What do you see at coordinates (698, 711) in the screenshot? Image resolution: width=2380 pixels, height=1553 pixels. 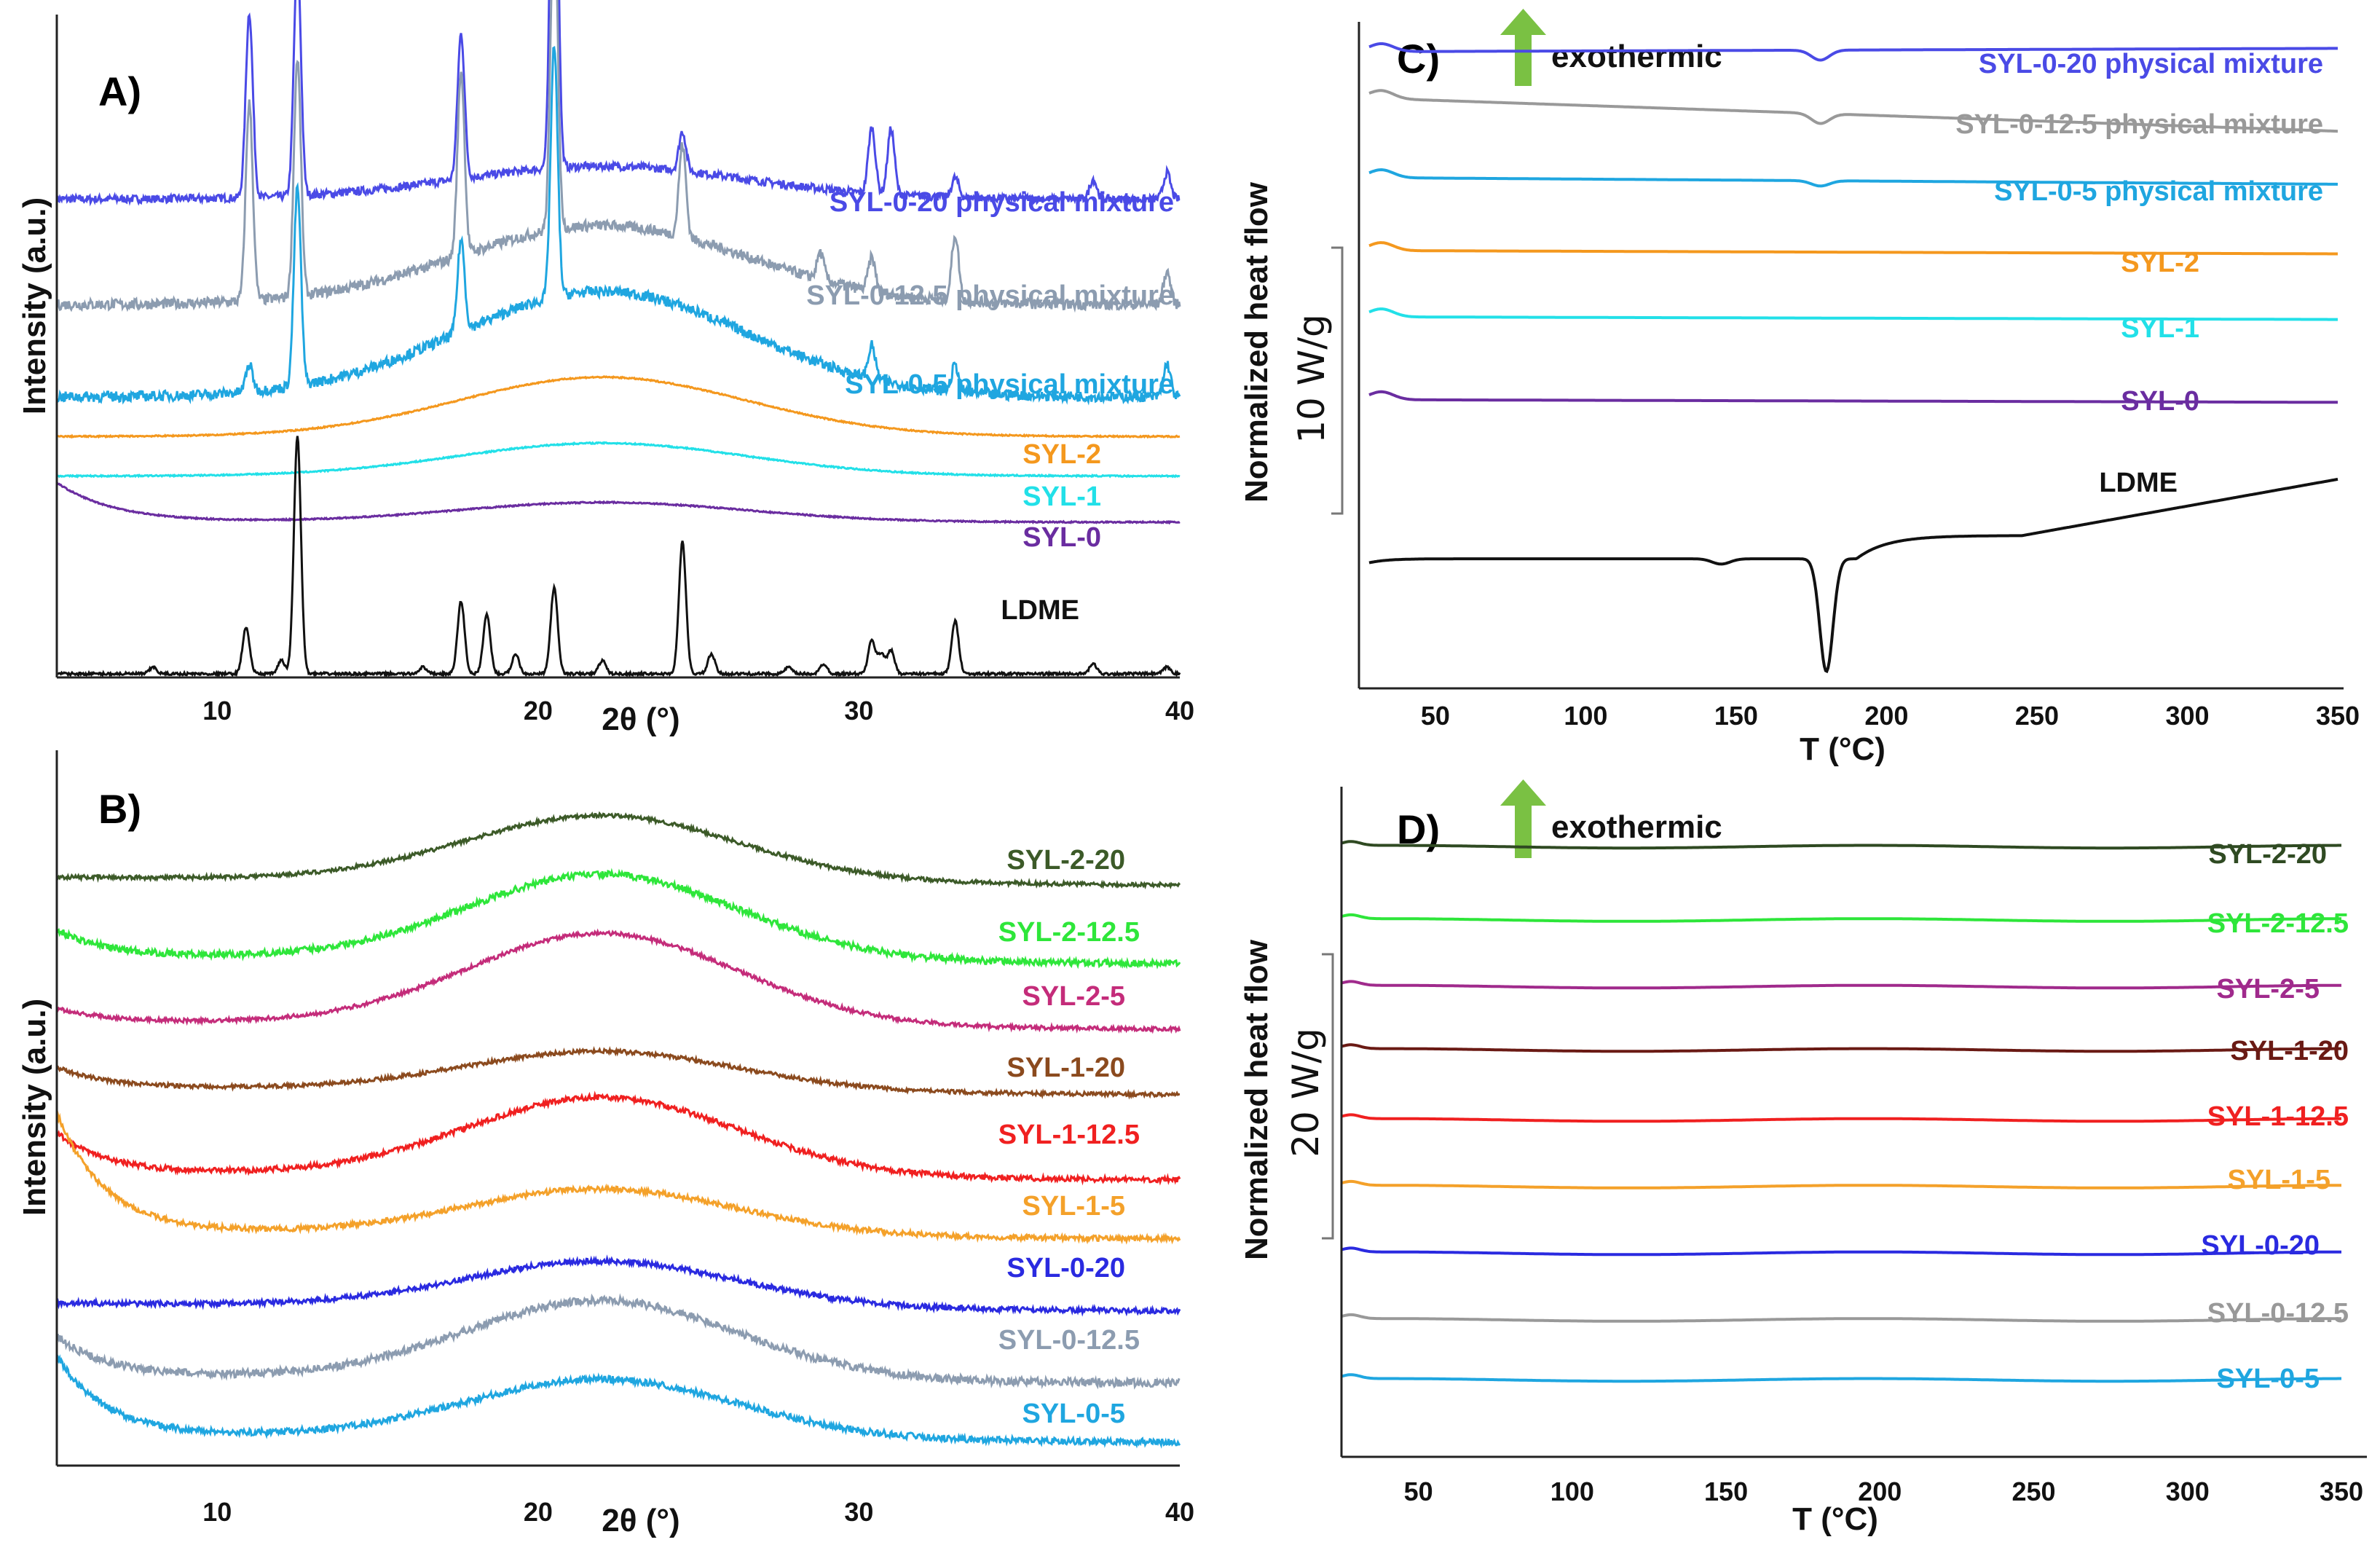 I see `panel-a-x-ticks: 10 20 30 40` at bounding box center [698, 711].